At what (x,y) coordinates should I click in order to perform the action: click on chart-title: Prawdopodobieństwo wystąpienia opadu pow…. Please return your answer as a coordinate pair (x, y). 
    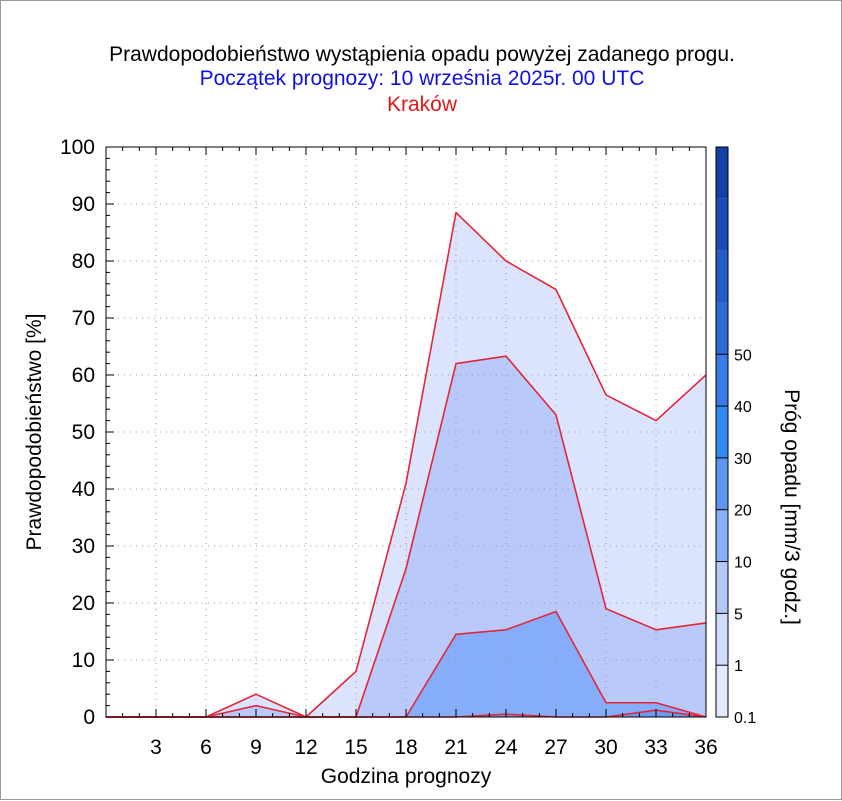
    Looking at the image, I should click on (422, 54).